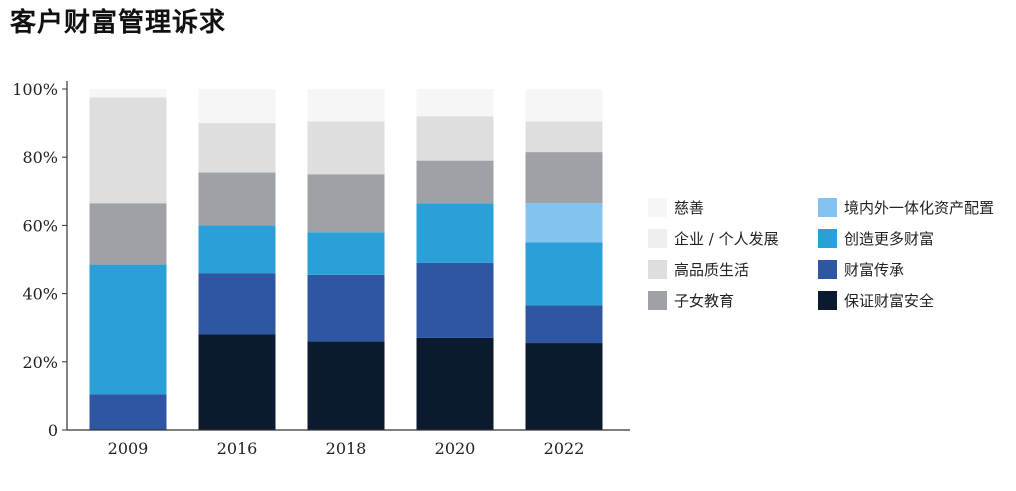 The height and width of the screenshot is (491, 1016). Describe the element at coordinates (237, 448) in the screenshot. I see `x-tick-label: 2016` at that location.